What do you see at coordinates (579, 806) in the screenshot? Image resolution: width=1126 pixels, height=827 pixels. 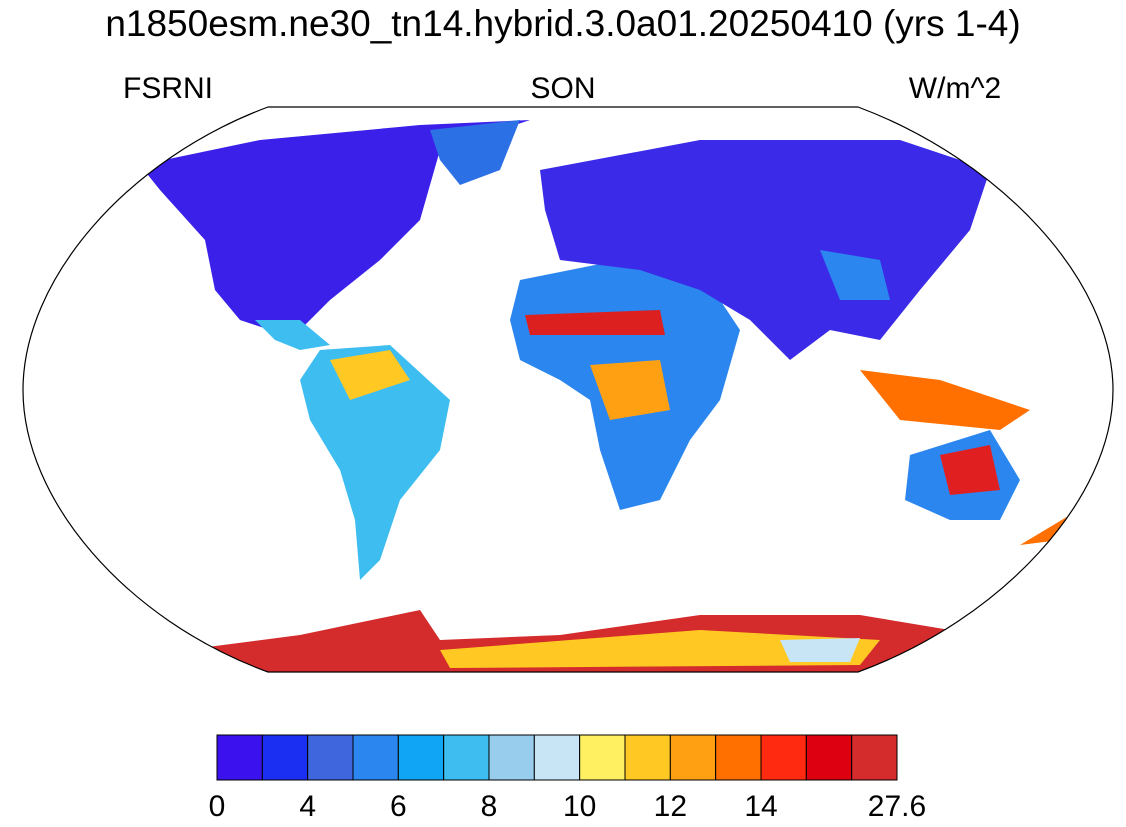 I see `colorbar-label: 10` at bounding box center [579, 806].